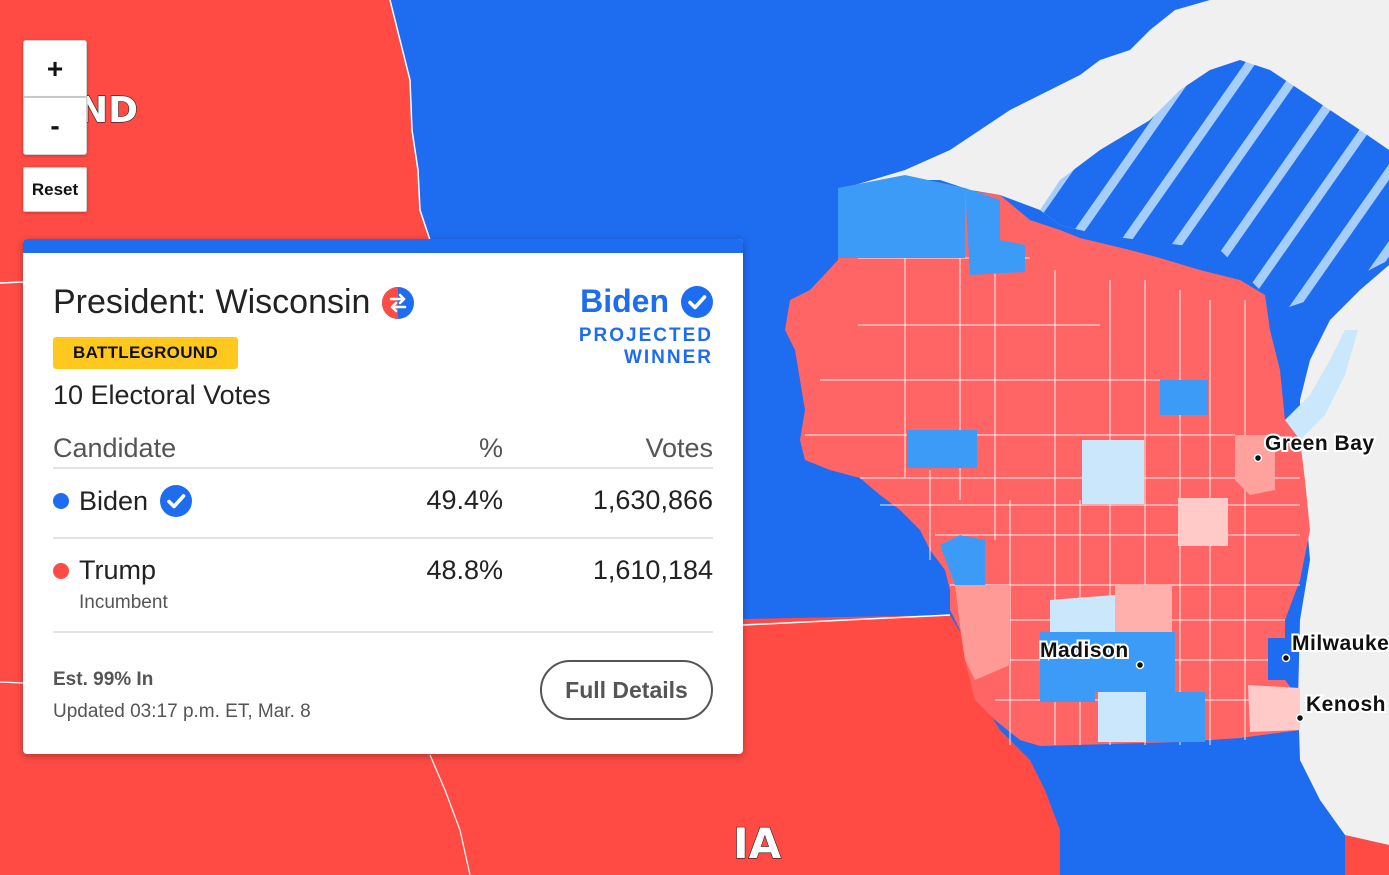  I want to click on upper-peninsula, so click(1214, 185).